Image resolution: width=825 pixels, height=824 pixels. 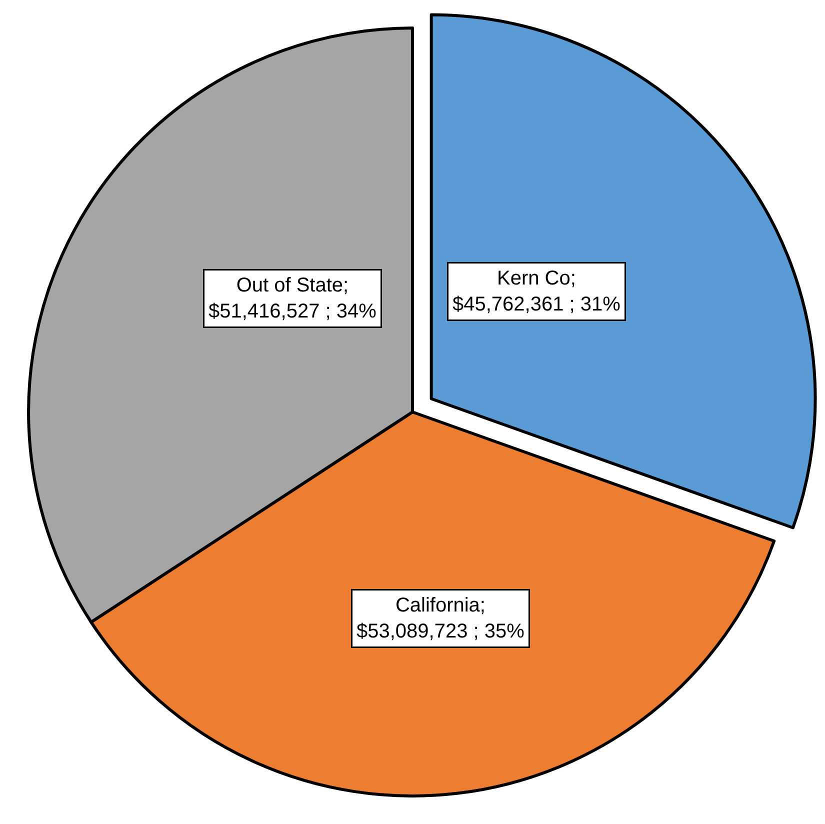 I want to click on slice-label: Kern Co; $45,762,361 ; 31%, so click(x=536, y=292).